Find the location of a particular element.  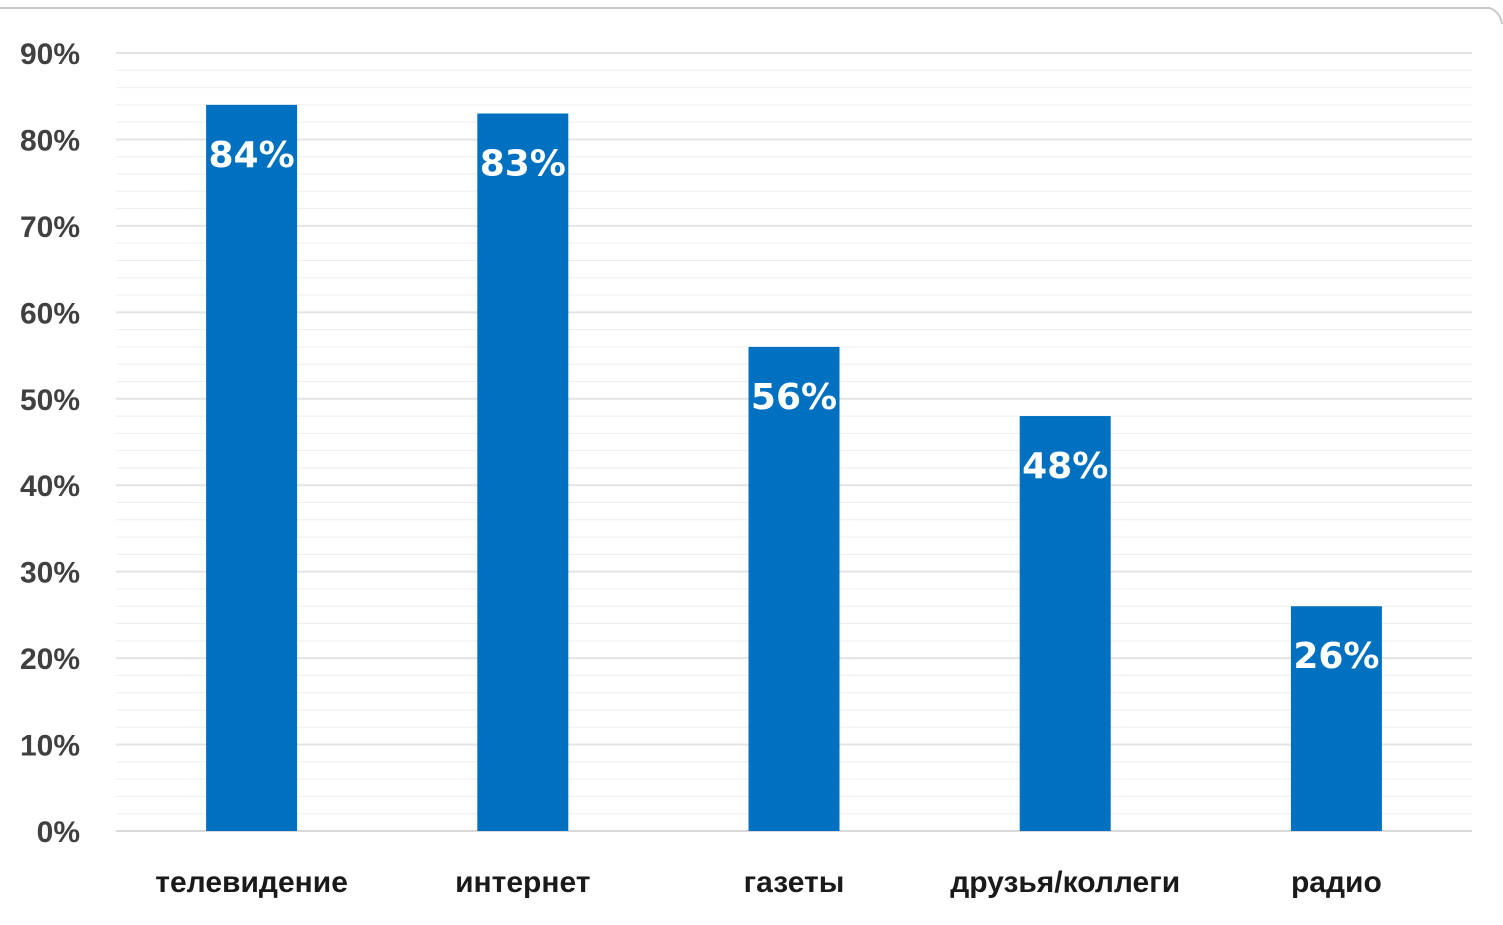

y-tick-label: 20% is located at coordinates (50, 659).